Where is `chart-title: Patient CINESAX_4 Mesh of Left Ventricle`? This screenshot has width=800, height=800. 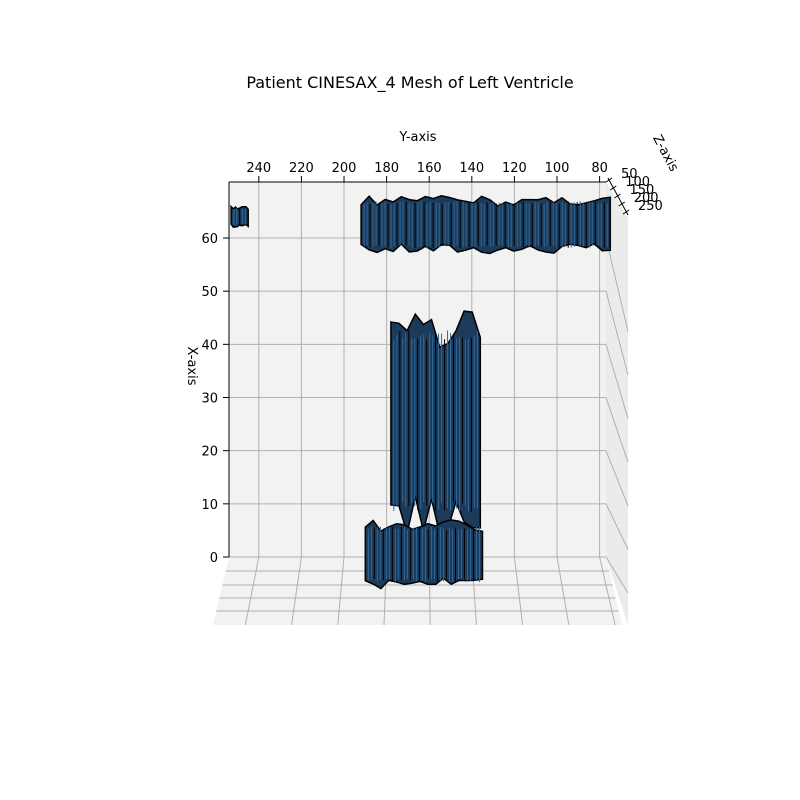 chart-title: Patient CINESAX_4 Mesh of Left Ventricle is located at coordinates (409, 83).